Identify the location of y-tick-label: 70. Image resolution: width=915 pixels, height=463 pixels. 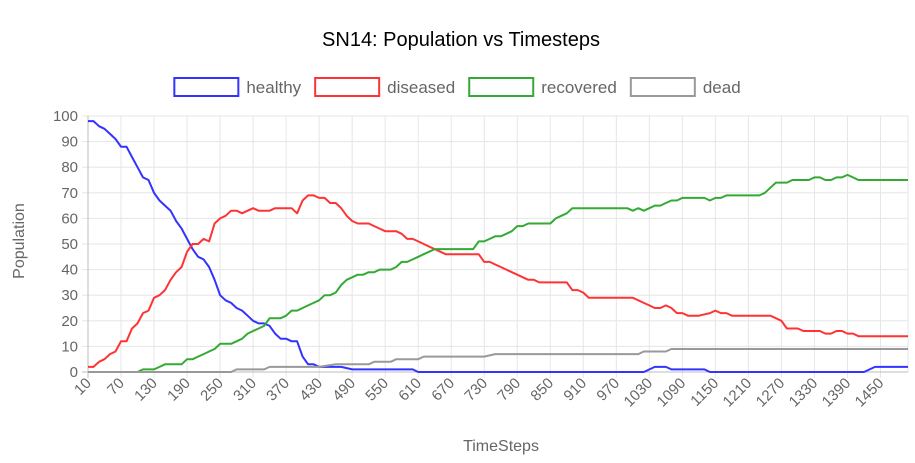
(69, 193).